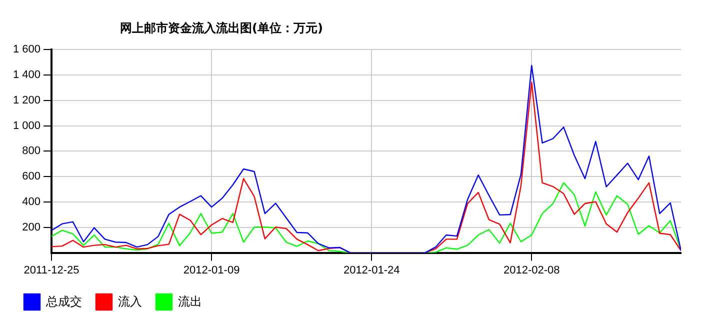 The width and height of the screenshot is (719, 322). What do you see at coordinates (26, 75) in the screenshot?
I see `y-tick-label: 1 400` at bounding box center [26, 75].